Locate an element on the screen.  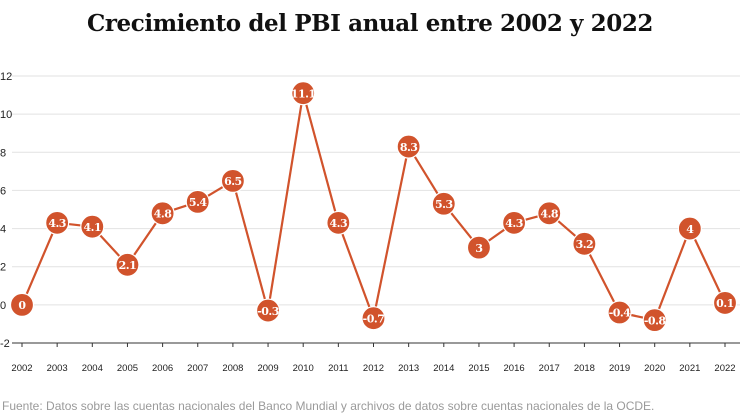
data-point-2011: 4.3 is located at coordinates (338, 222).